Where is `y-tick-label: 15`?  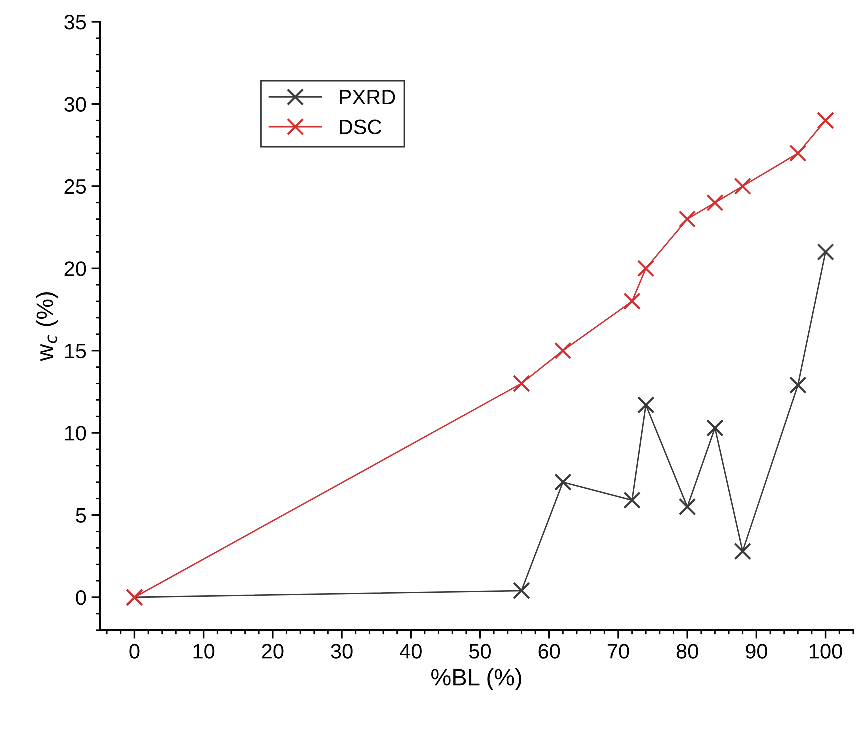 y-tick-label: 15 is located at coordinates (75, 351).